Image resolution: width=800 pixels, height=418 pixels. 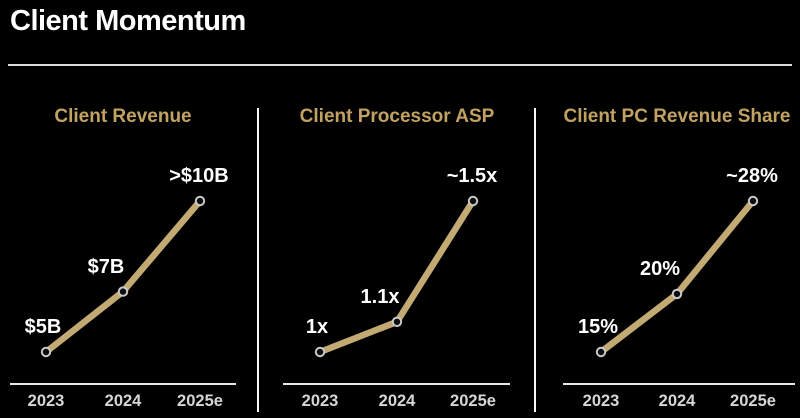 I want to click on chart-title-client-pc-revenue-share: Client PC Revenue Share, so click(x=677, y=116).